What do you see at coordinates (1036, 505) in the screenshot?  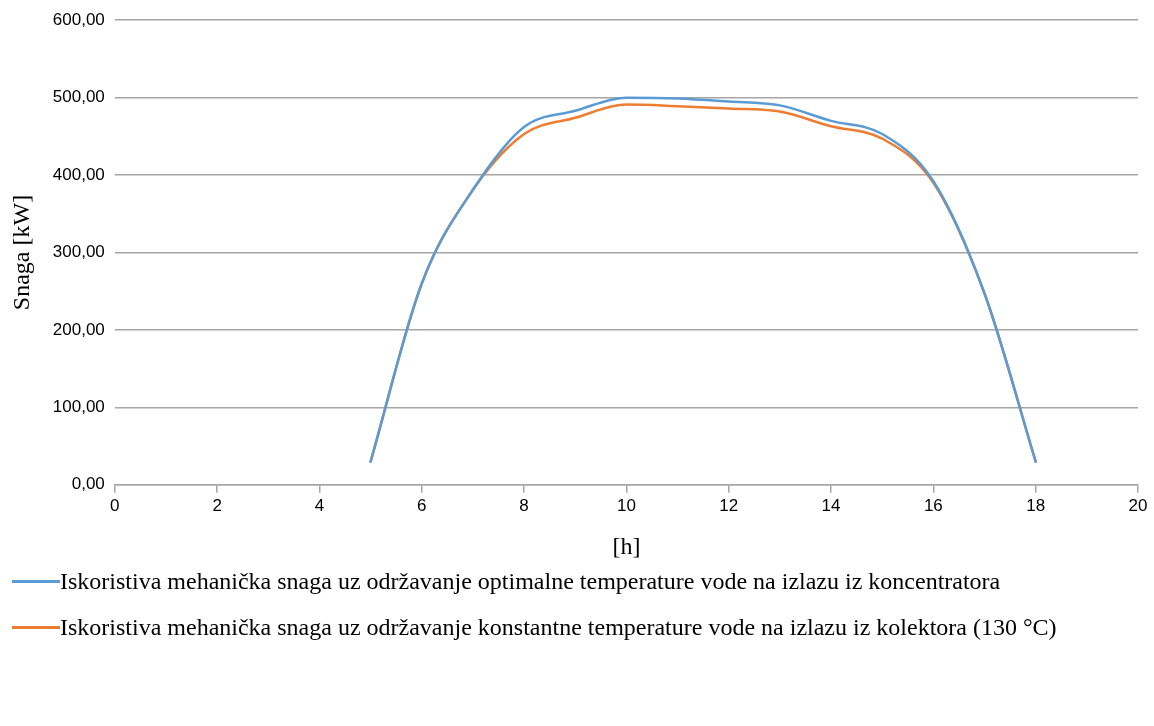 I see `x-tick-label: 18` at bounding box center [1036, 505].